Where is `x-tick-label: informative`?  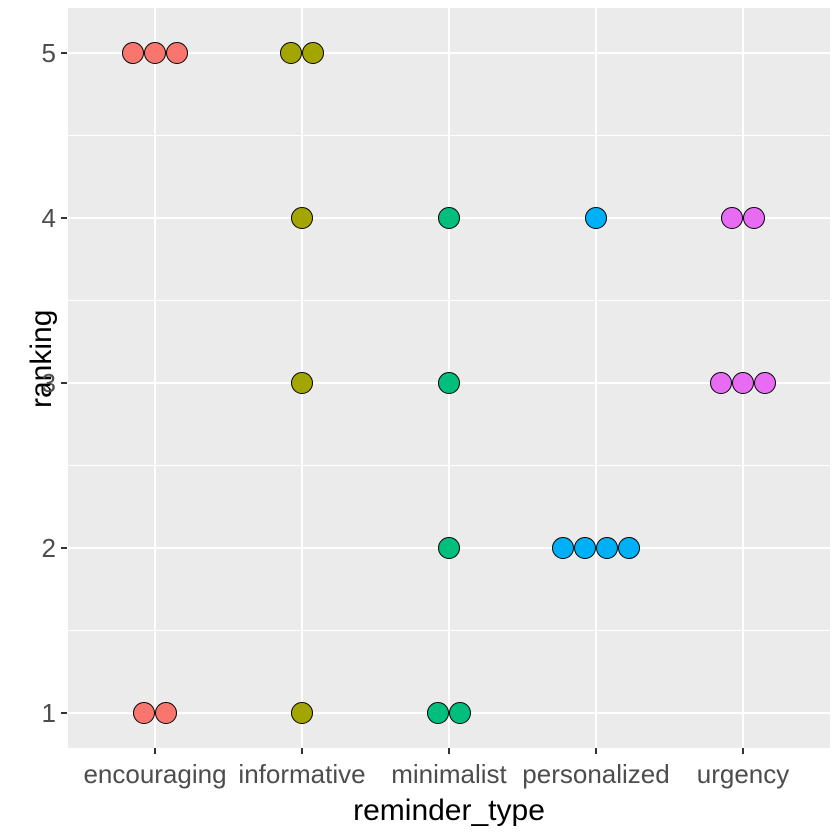 x-tick-label: informative is located at coordinates (302, 774).